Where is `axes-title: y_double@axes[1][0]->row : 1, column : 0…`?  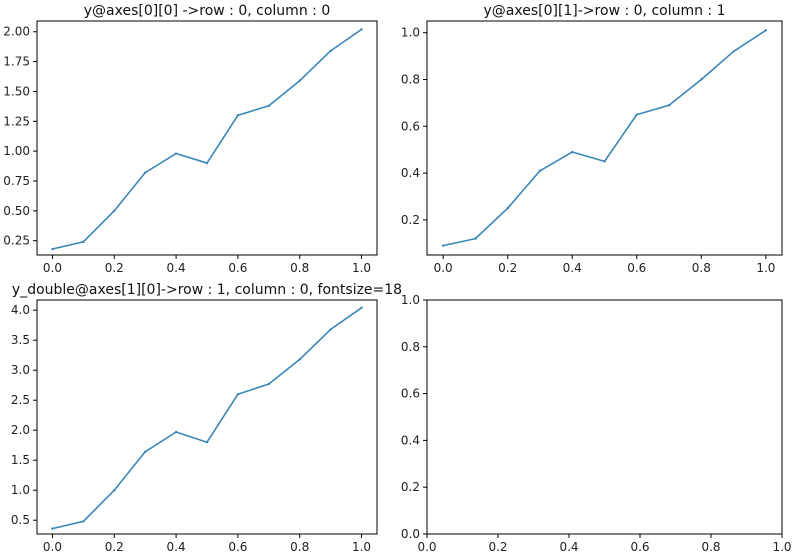
axes-title: y_double@axes[1][0]->row : 1, column : 0… is located at coordinates (207, 290).